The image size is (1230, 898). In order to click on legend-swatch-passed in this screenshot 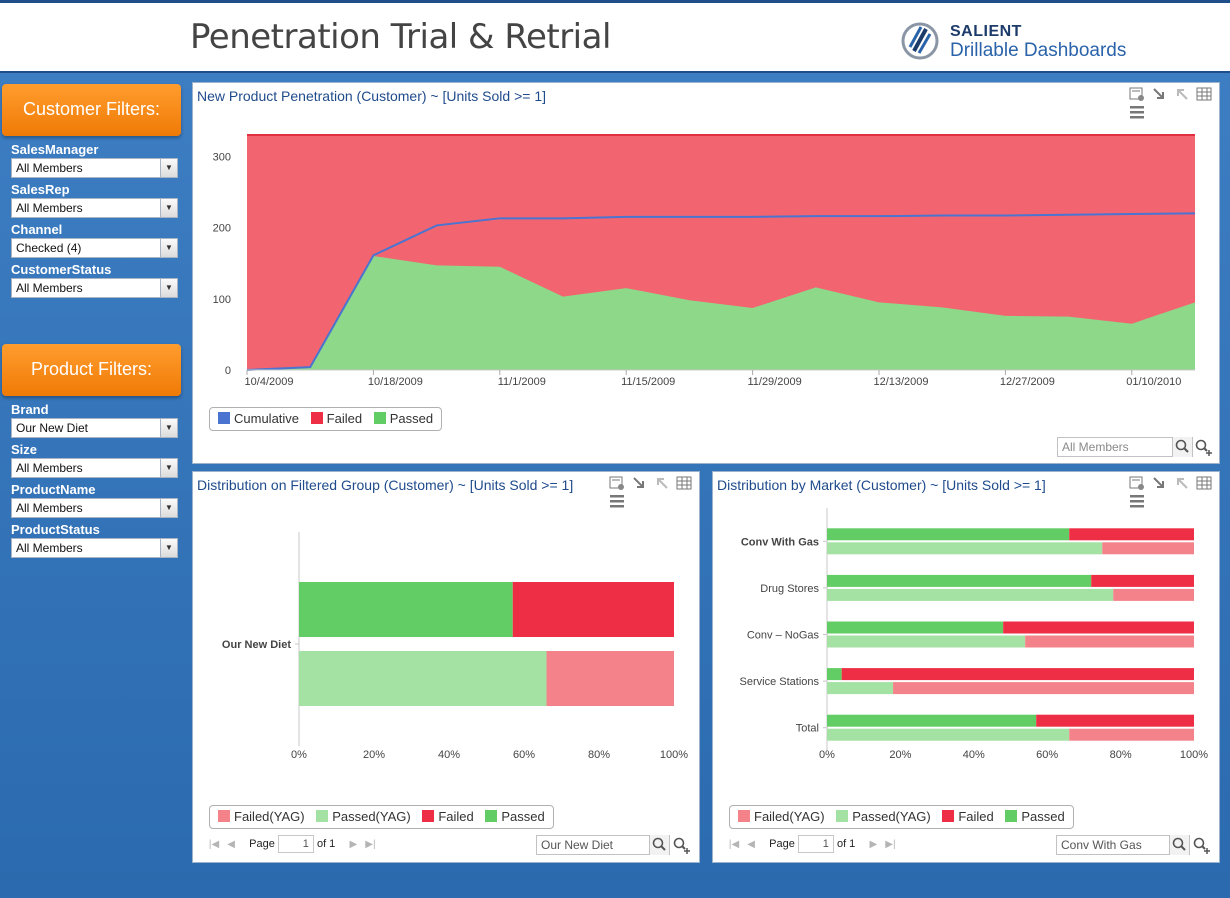, I will do `click(1011, 816)`.